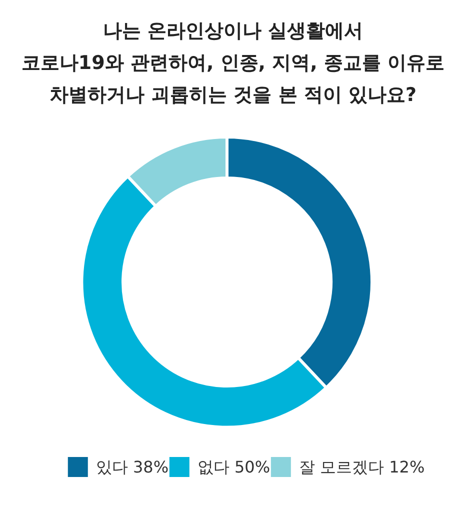 The width and height of the screenshot is (466, 507). What do you see at coordinates (132, 467) in the screenshot?
I see `legend-label: 있다 38%` at bounding box center [132, 467].